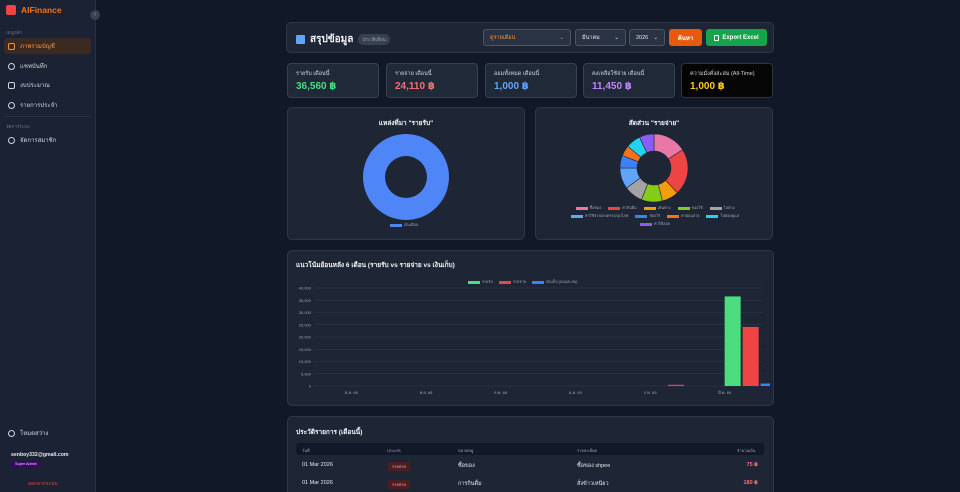 This screenshot has width=960, height=492. Describe the element at coordinates (690, 216) in the screenshot. I see `legend-label: ค่าผ่อนจ่าย` at that location.